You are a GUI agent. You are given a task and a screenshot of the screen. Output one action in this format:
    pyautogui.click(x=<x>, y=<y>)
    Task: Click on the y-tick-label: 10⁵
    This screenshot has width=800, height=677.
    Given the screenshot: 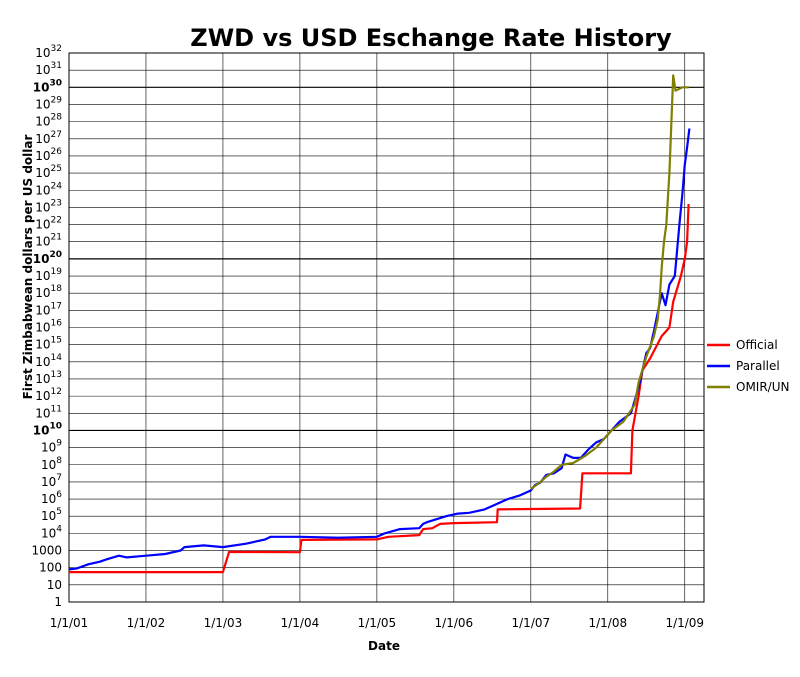 What is the action you would take?
    pyautogui.click(x=51, y=515)
    